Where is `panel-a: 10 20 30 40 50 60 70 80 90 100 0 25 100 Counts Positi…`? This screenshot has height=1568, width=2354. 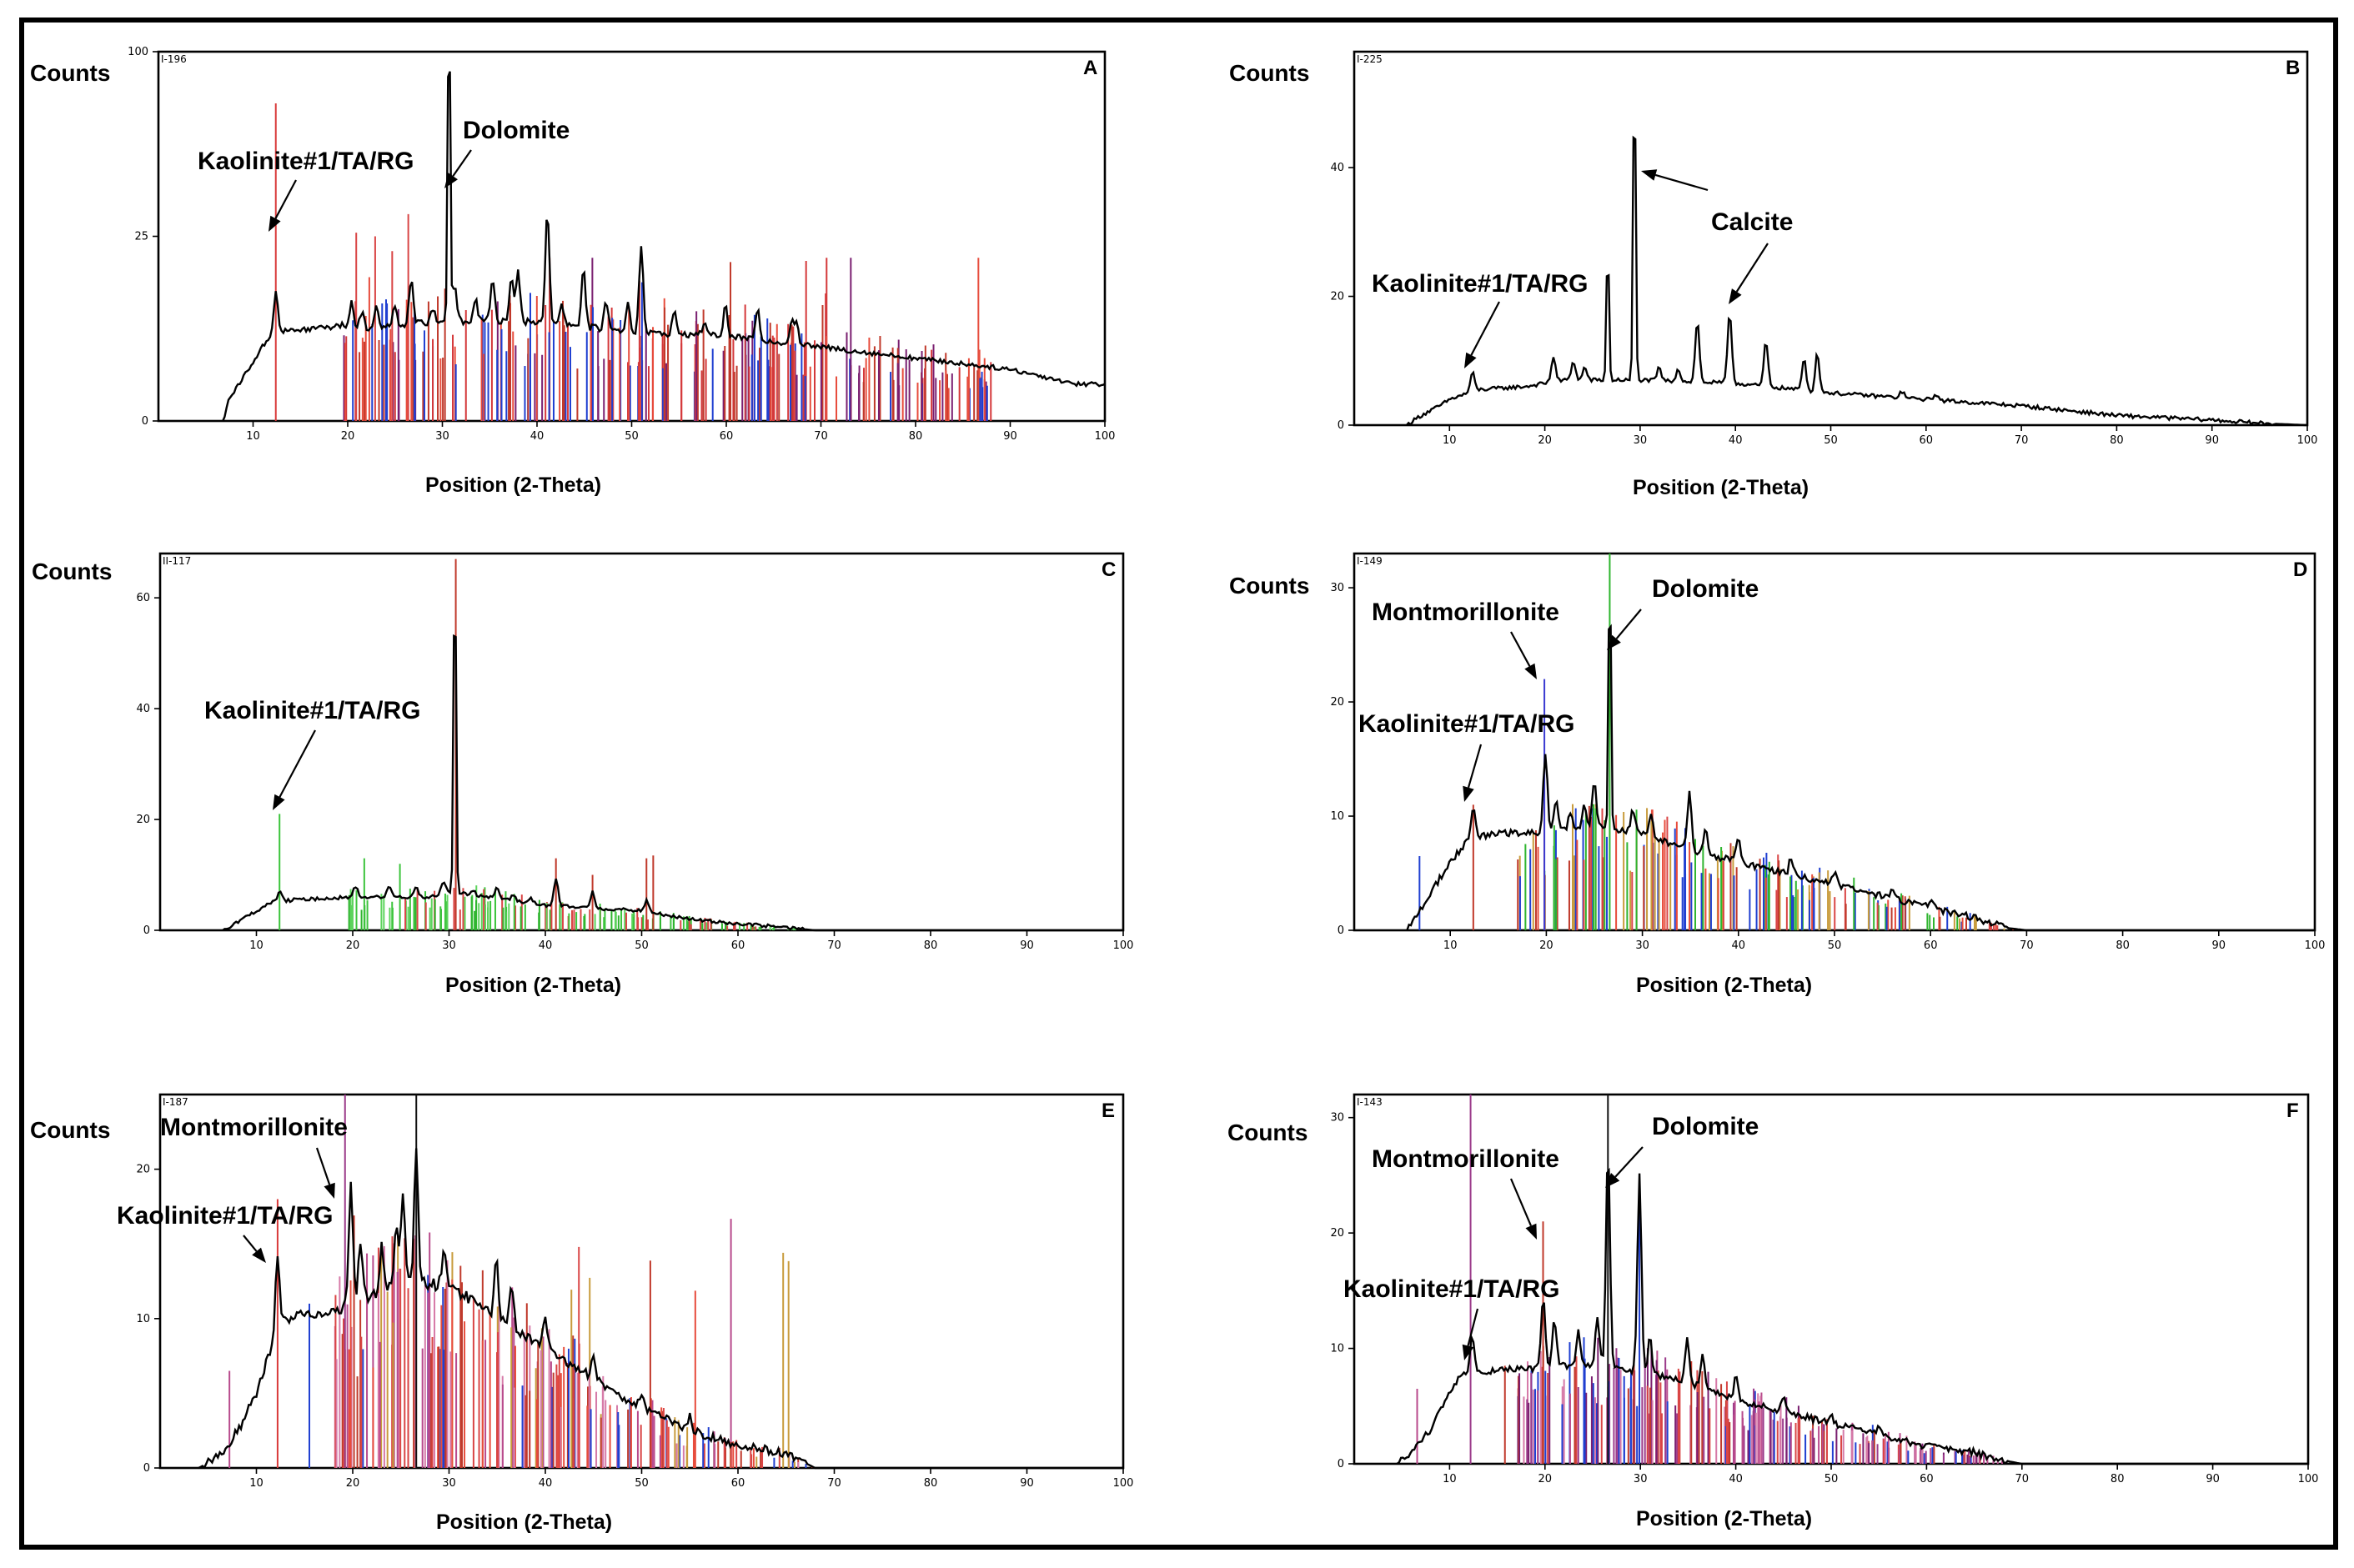 panel-a: 10 20 30 40 50 60 70 80 90 100 0 25 100 Counts Positi… is located at coordinates (572, 271).